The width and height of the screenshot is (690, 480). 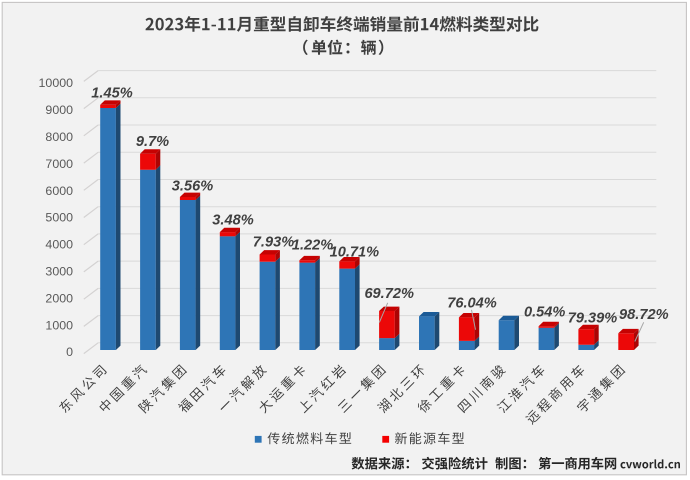 I want to click on svg-text: 0, so click(x=69, y=352).